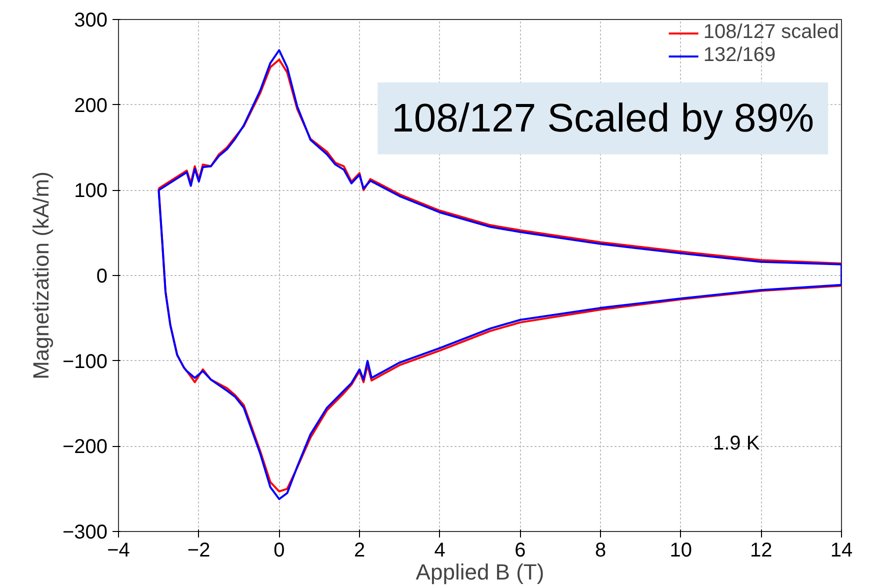  What do you see at coordinates (841, 551) in the screenshot?
I see `x-tick-label: 14` at bounding box center [841, 551].